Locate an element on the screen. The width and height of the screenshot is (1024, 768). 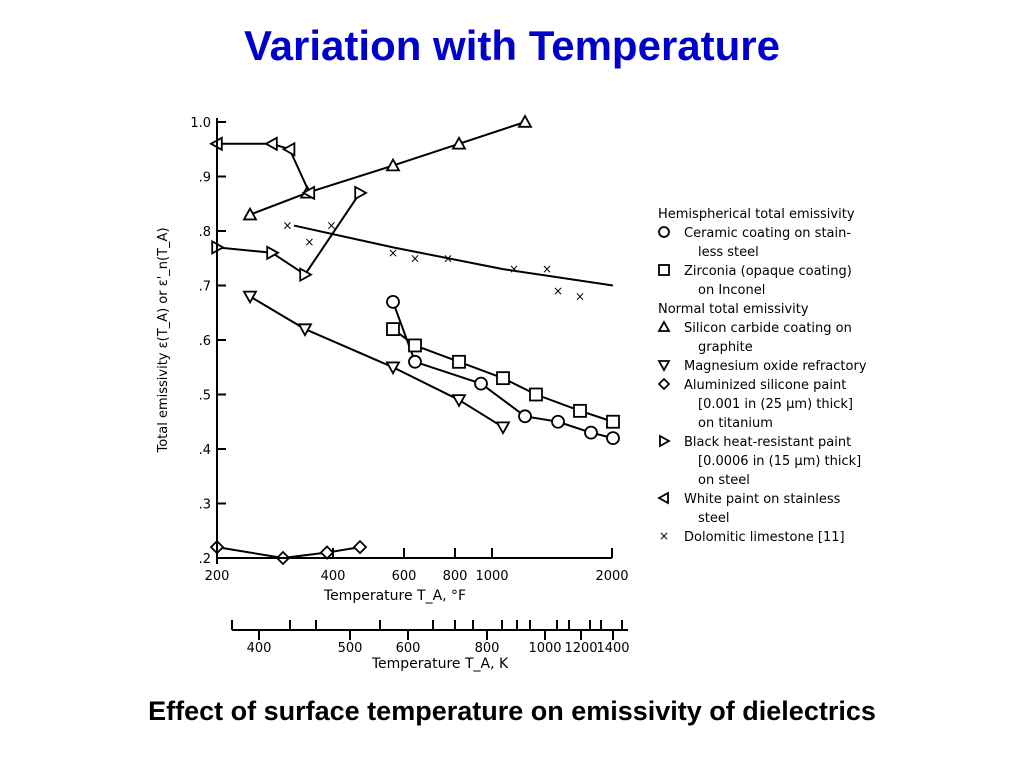
y-tick-label: .3 is located at coordinates (205, 505).